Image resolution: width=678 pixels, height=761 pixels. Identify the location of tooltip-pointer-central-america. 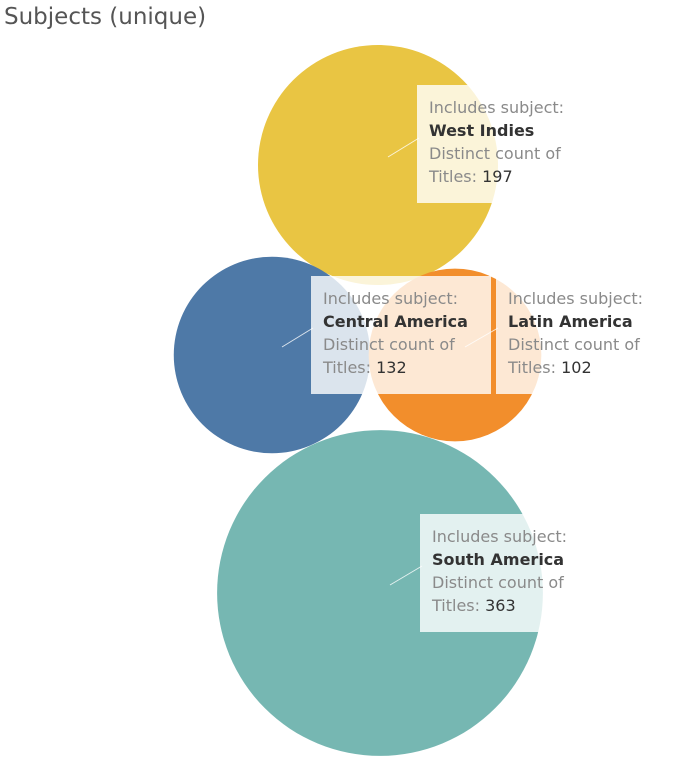
(297, 337).